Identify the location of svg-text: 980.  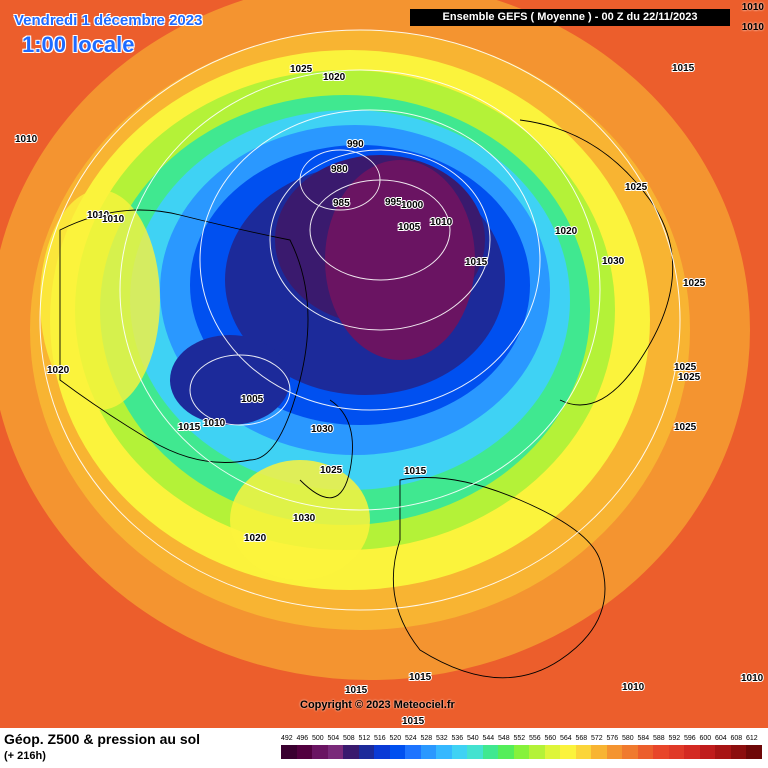
(339, 169).